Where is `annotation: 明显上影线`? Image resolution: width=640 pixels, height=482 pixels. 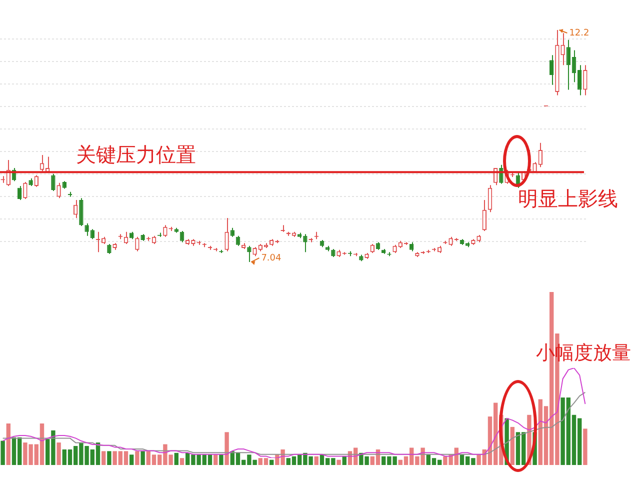 annotation: 明显上影线 is located at coordinates (568, 198).